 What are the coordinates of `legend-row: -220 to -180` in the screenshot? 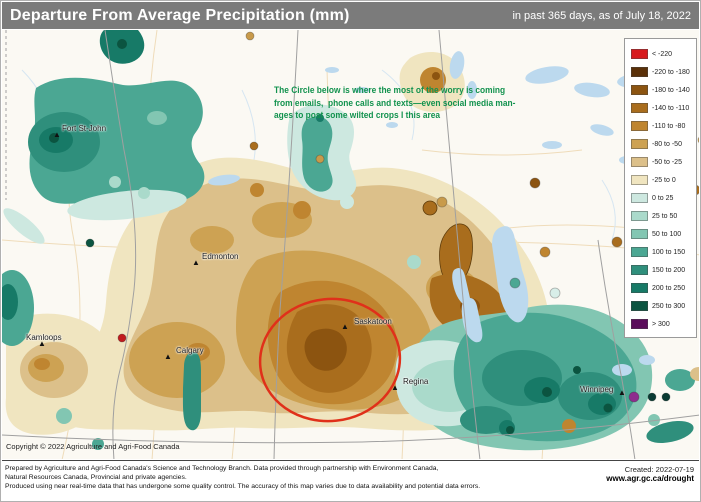 It's located at (663, 72).